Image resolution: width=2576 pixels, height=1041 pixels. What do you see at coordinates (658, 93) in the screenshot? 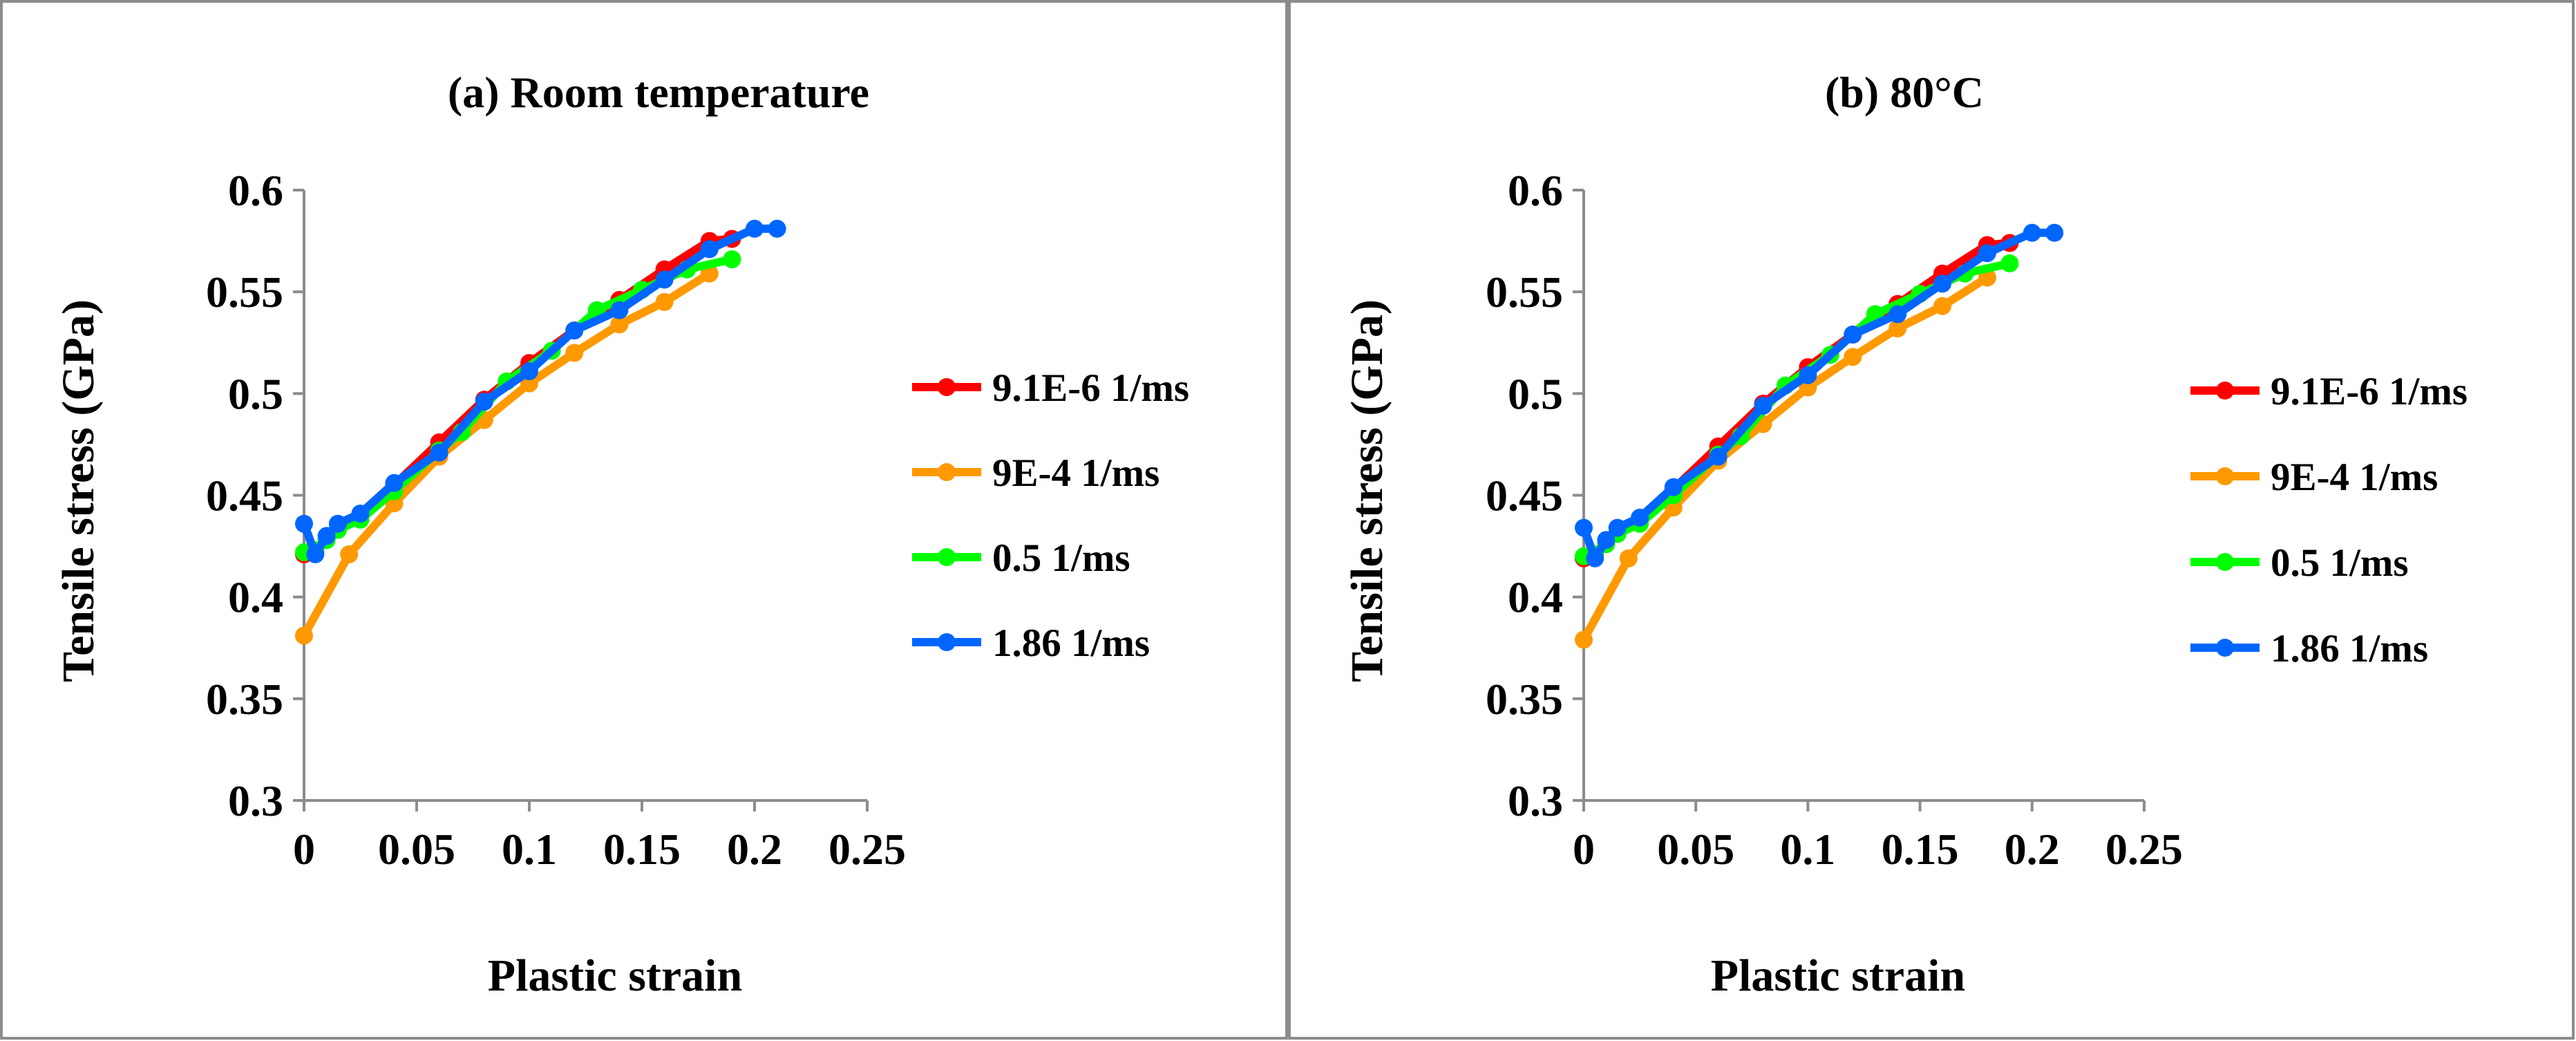
I see `chart-title: (a) Room temperature` at bounding box center [658, 93].